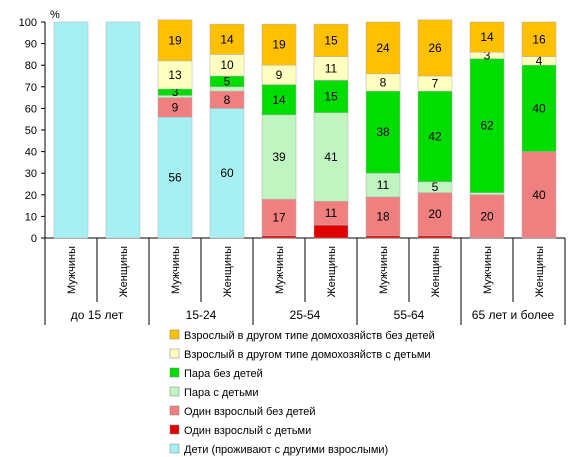  I want to click on y-tick-label: 70, so click(31, 88).